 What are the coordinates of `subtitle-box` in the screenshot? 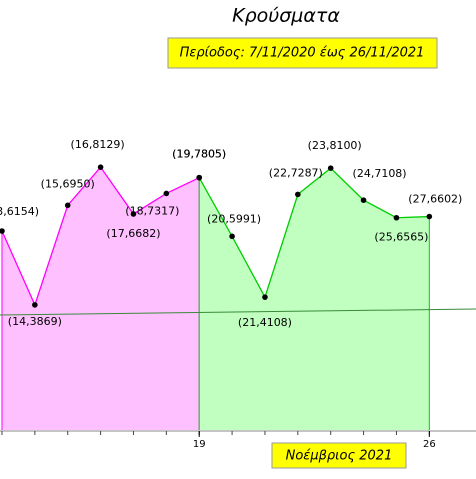 It's located at (302, 53).